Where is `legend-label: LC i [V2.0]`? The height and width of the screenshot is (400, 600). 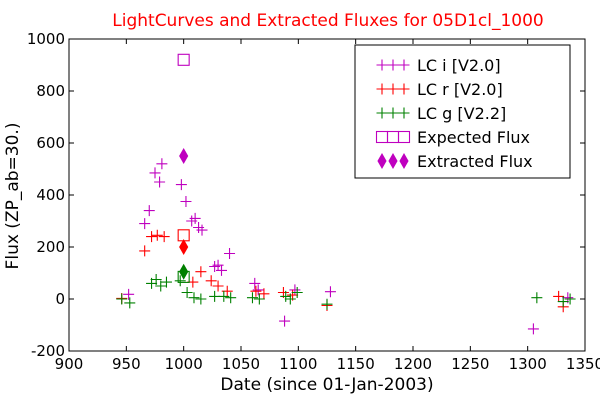 legend-label: LC i [V2.0] is located at coordinates (459, 65).